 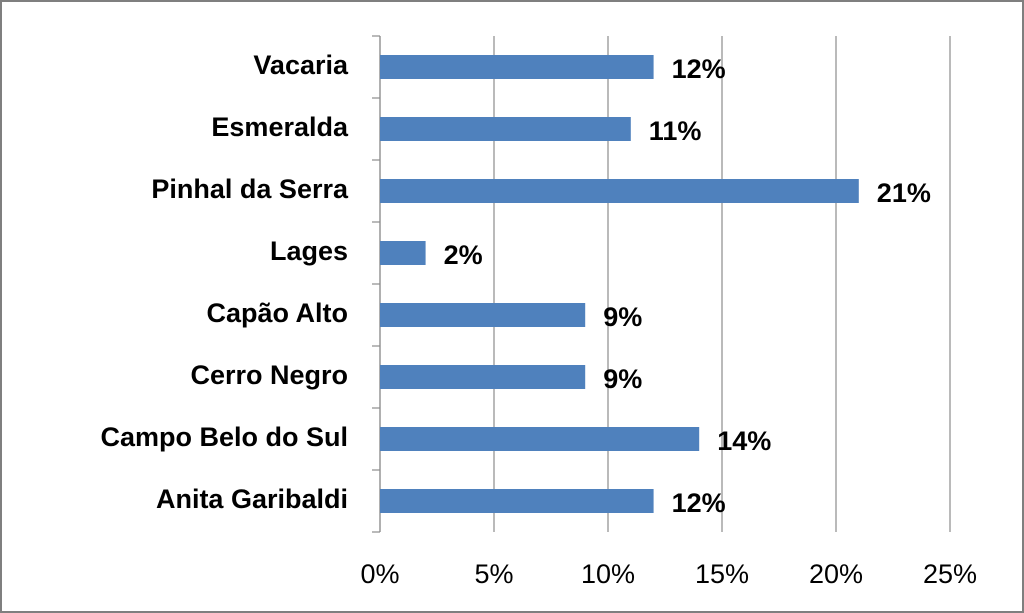 What do you see at coordinates (904, 193) in the screenshot?
I see `value-label: 21%` at bounding box center [904, 193].